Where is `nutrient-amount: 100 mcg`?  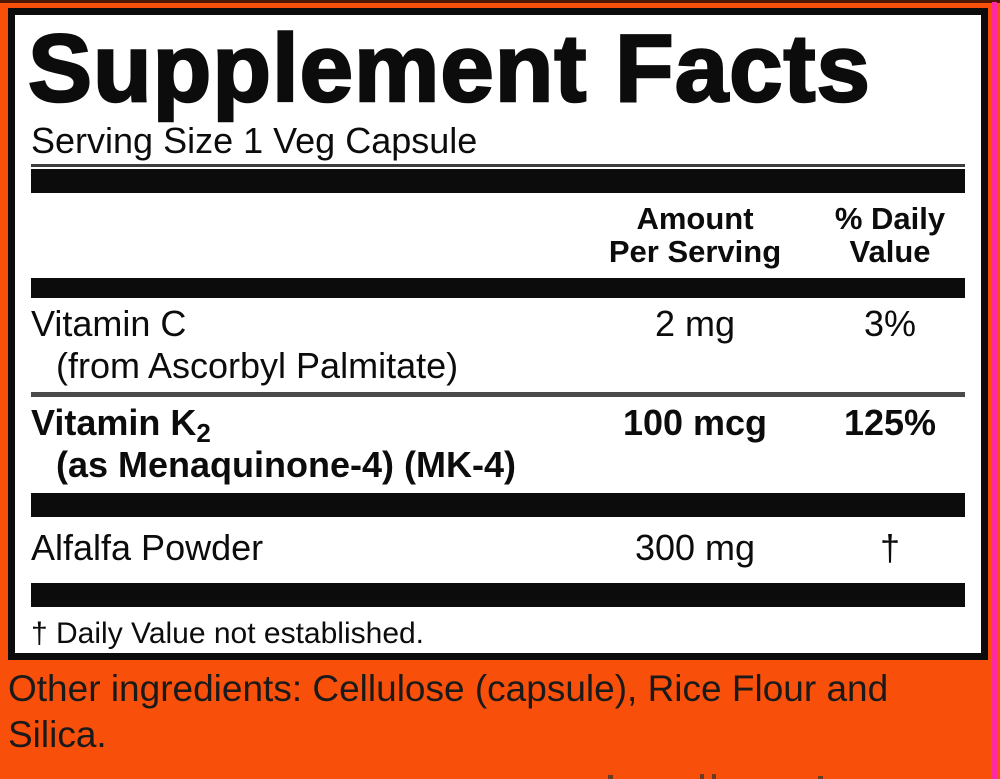
nutrient-amount: 100 mcg is located at coordinates (695, 422).